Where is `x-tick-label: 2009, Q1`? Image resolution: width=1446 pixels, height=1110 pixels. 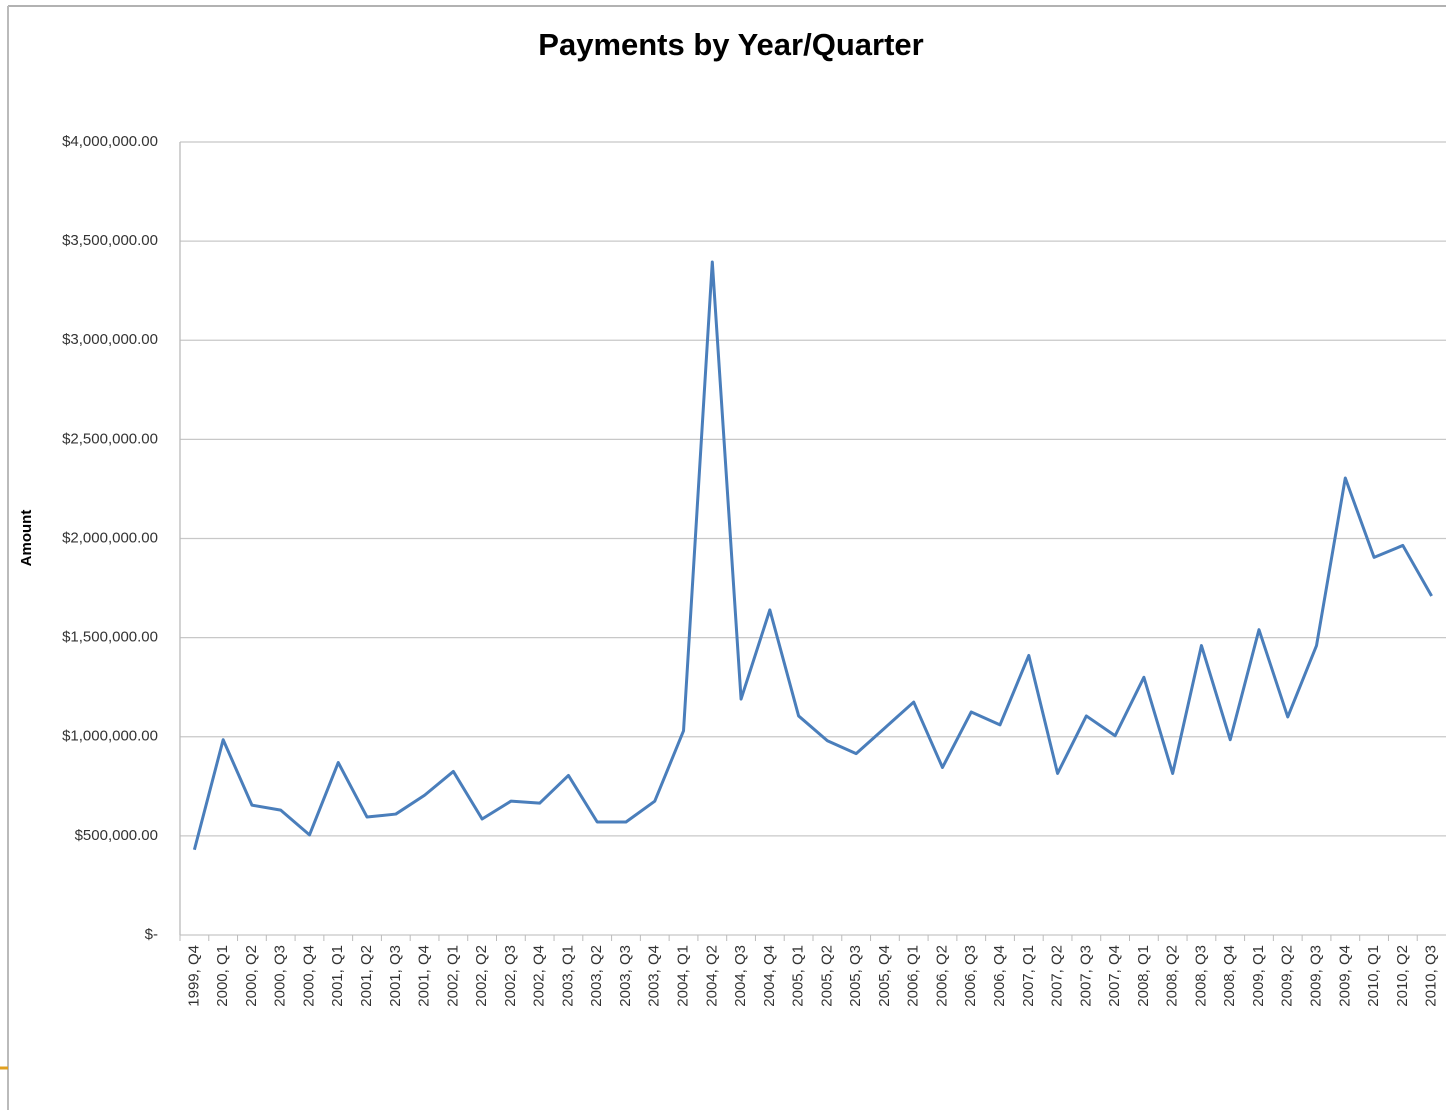
x-tick-label: 2009, Q1 is located at coordinates (1258, 976).